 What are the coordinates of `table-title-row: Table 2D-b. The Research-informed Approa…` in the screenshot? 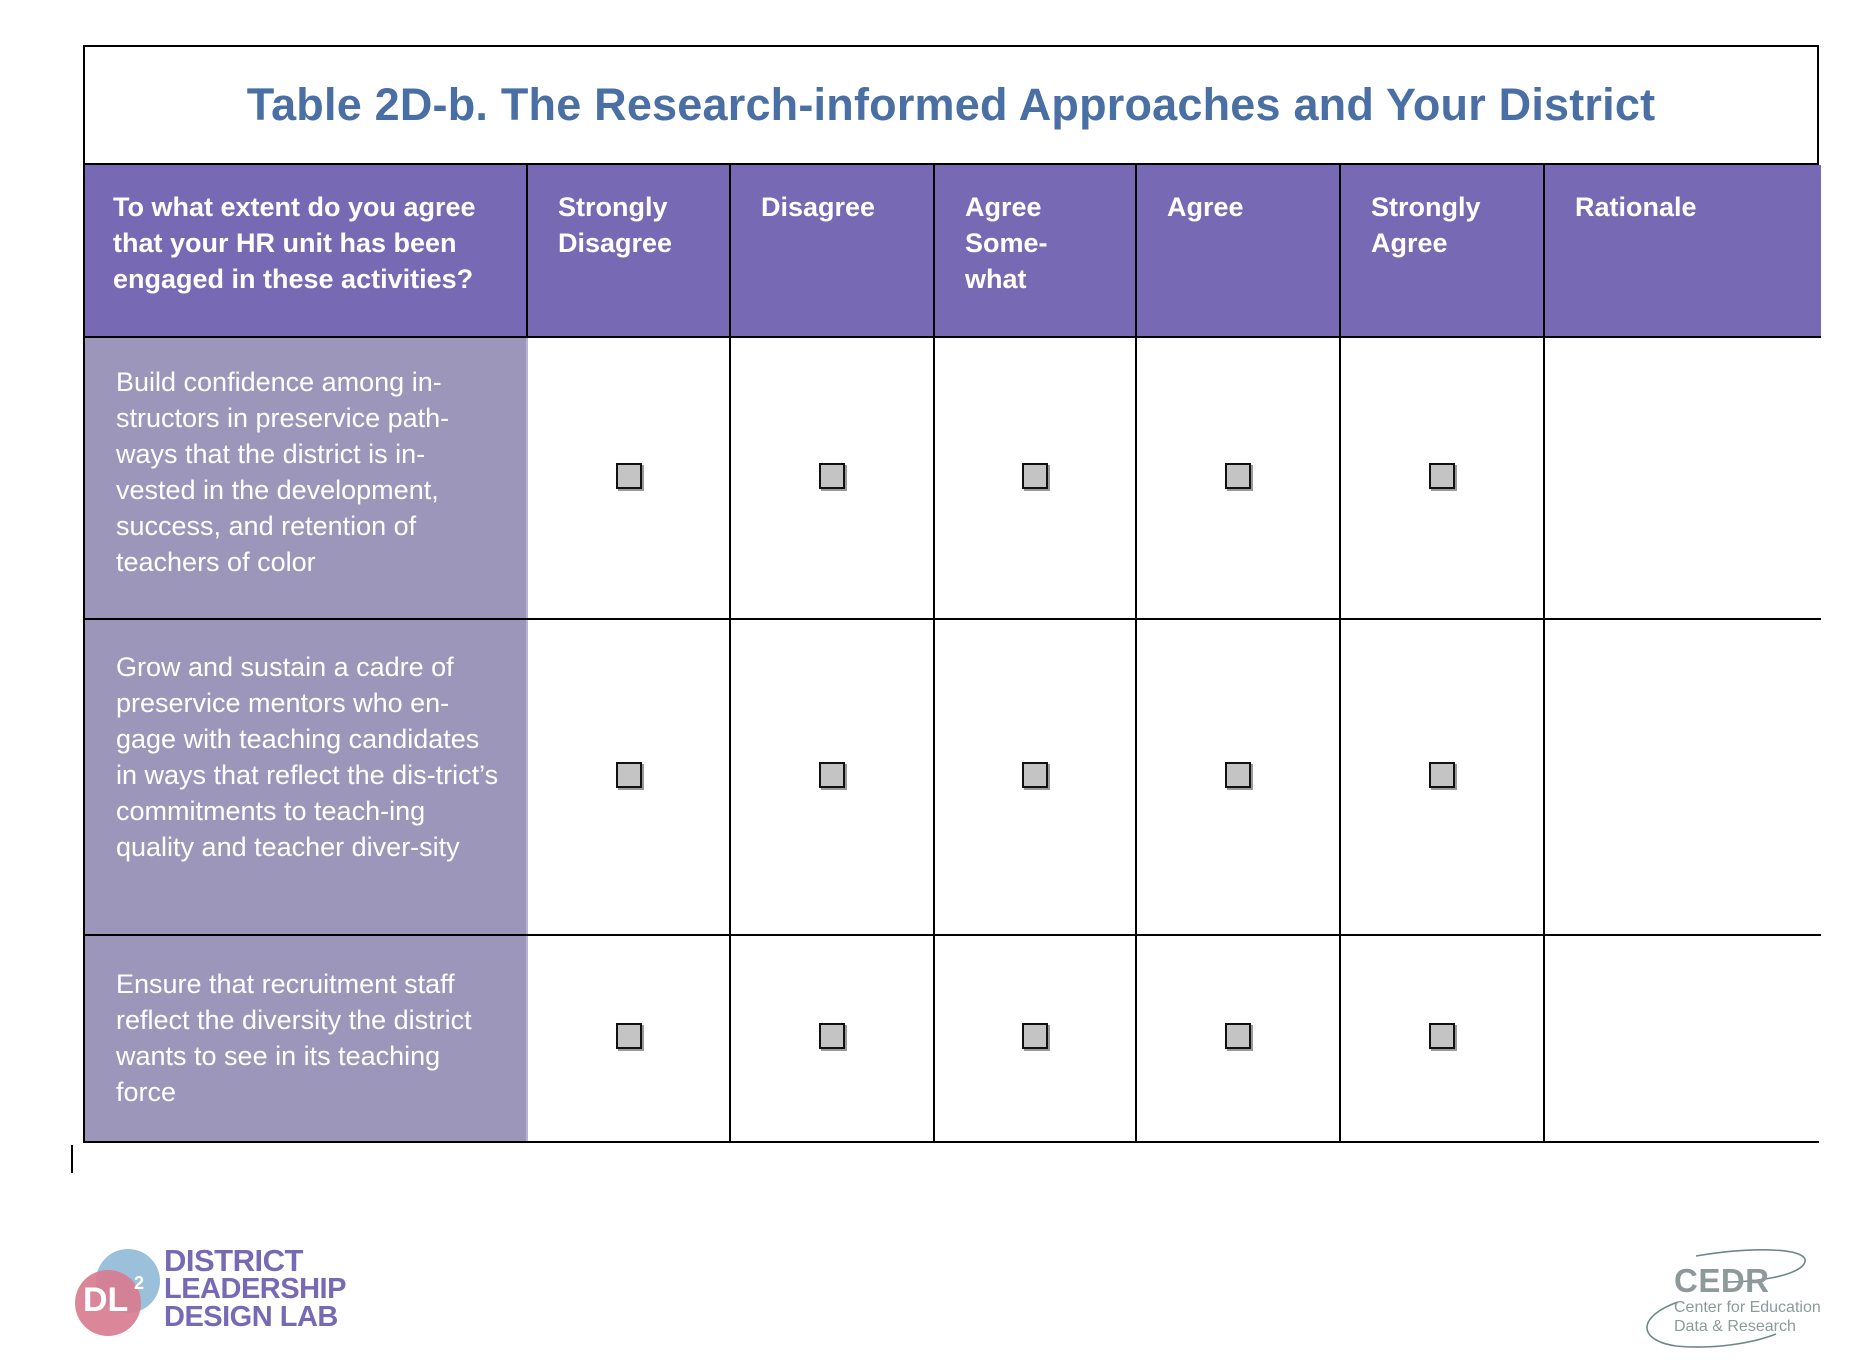 It's located at (951, 106).